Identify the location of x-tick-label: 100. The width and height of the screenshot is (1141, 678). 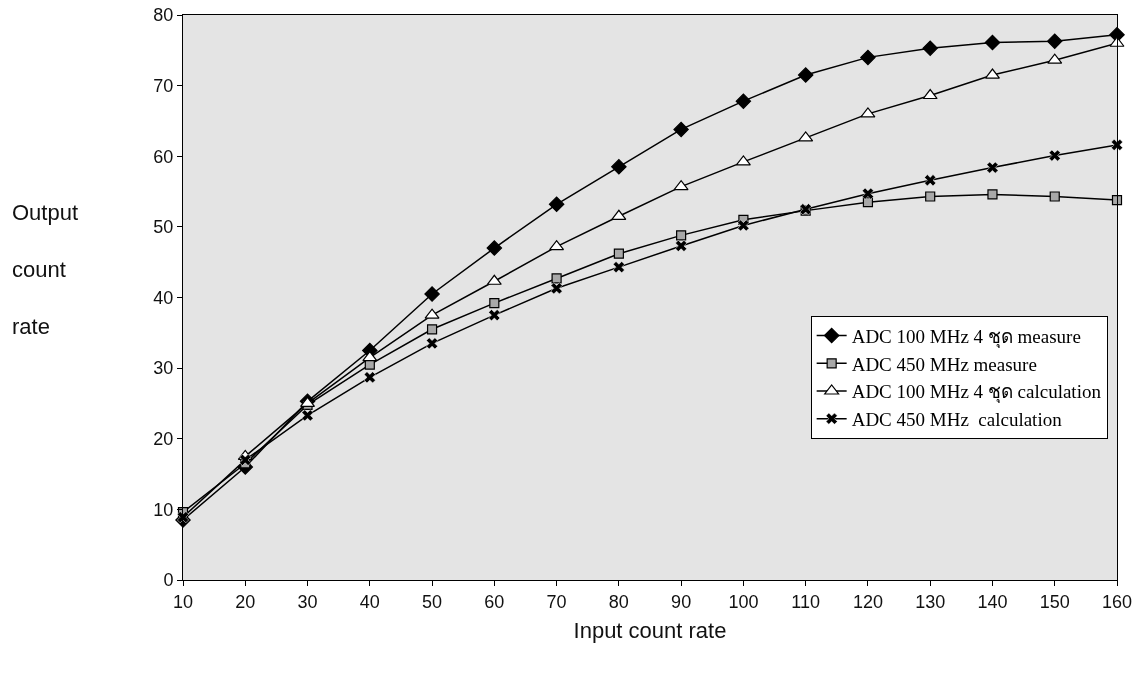
(743, 601).